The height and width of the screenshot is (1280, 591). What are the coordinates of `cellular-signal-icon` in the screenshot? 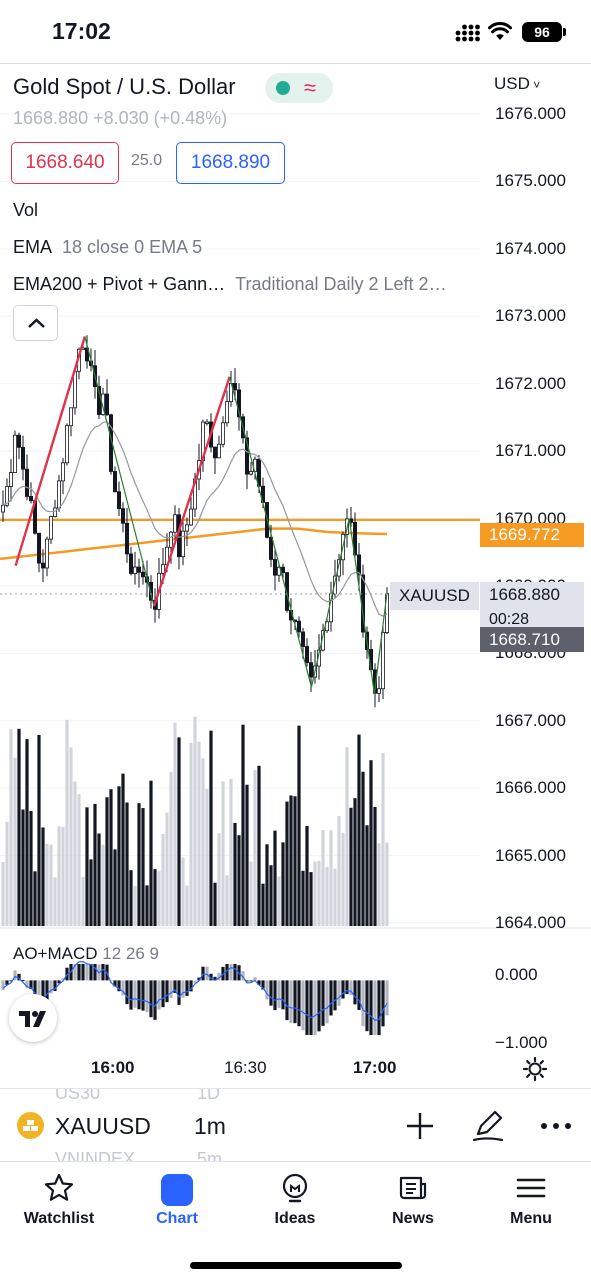 It's located at (467, 33).